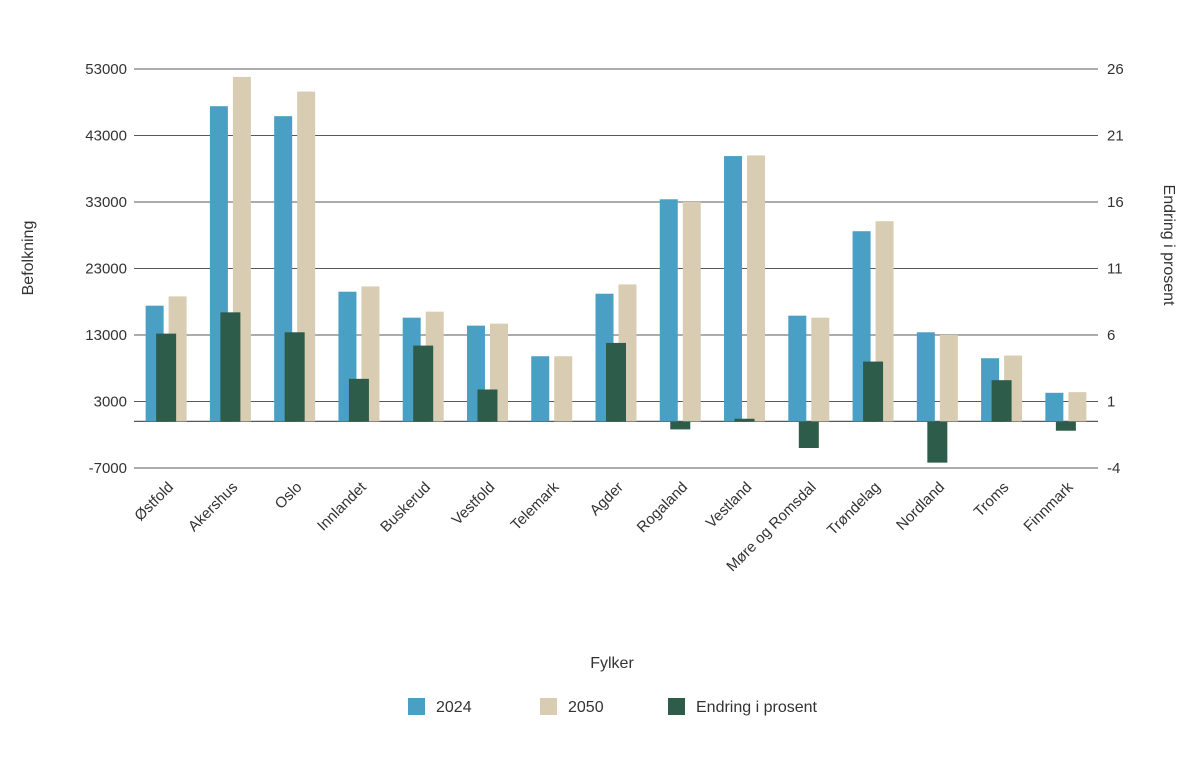 The height and width of the screenshot is (774, 1200). I want to click on x-axis-label-buskerud: Buskerud, so click(405, 507).